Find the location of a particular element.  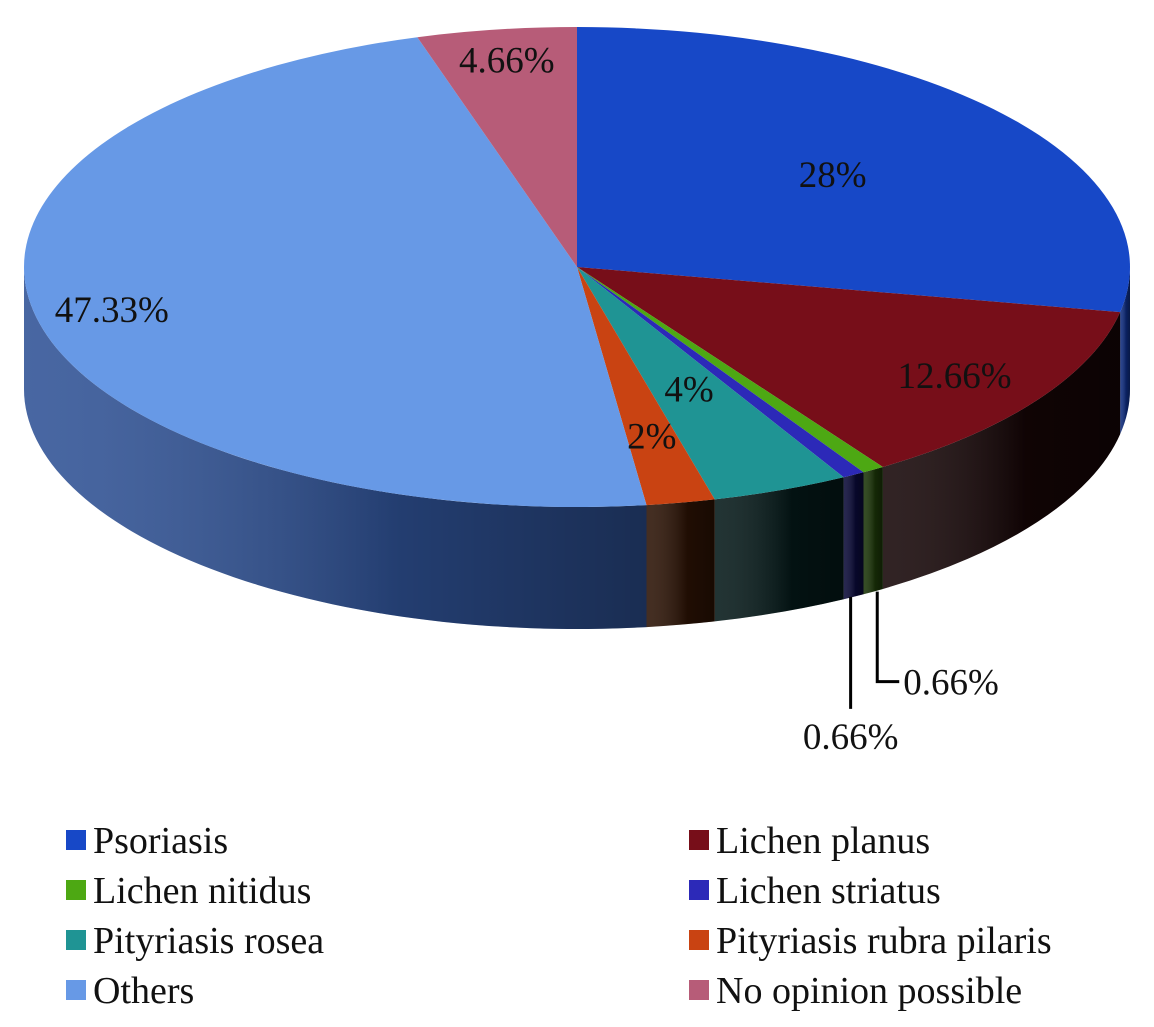

label-lichen-nitidus: 0.66% is located at coordinates (951, 683).